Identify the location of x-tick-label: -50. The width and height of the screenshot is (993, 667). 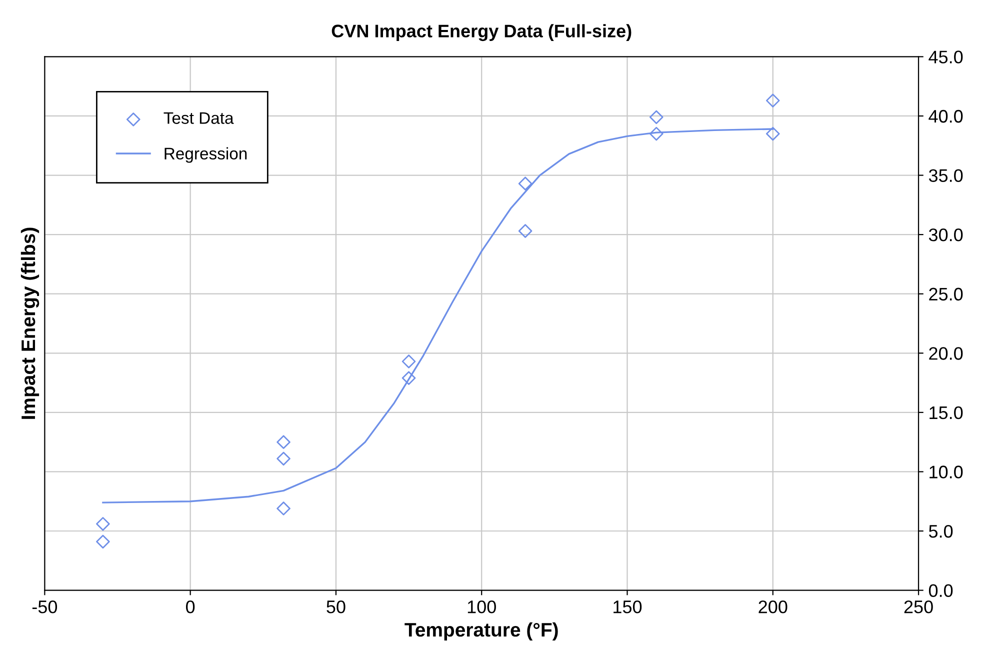
(45, 607).